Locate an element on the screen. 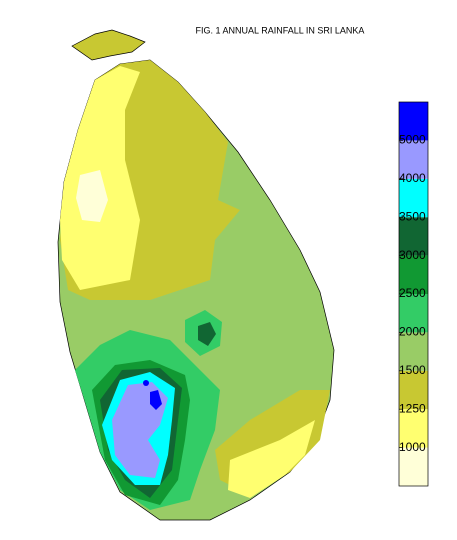  peak-rain is located at coordinates (156, 400).